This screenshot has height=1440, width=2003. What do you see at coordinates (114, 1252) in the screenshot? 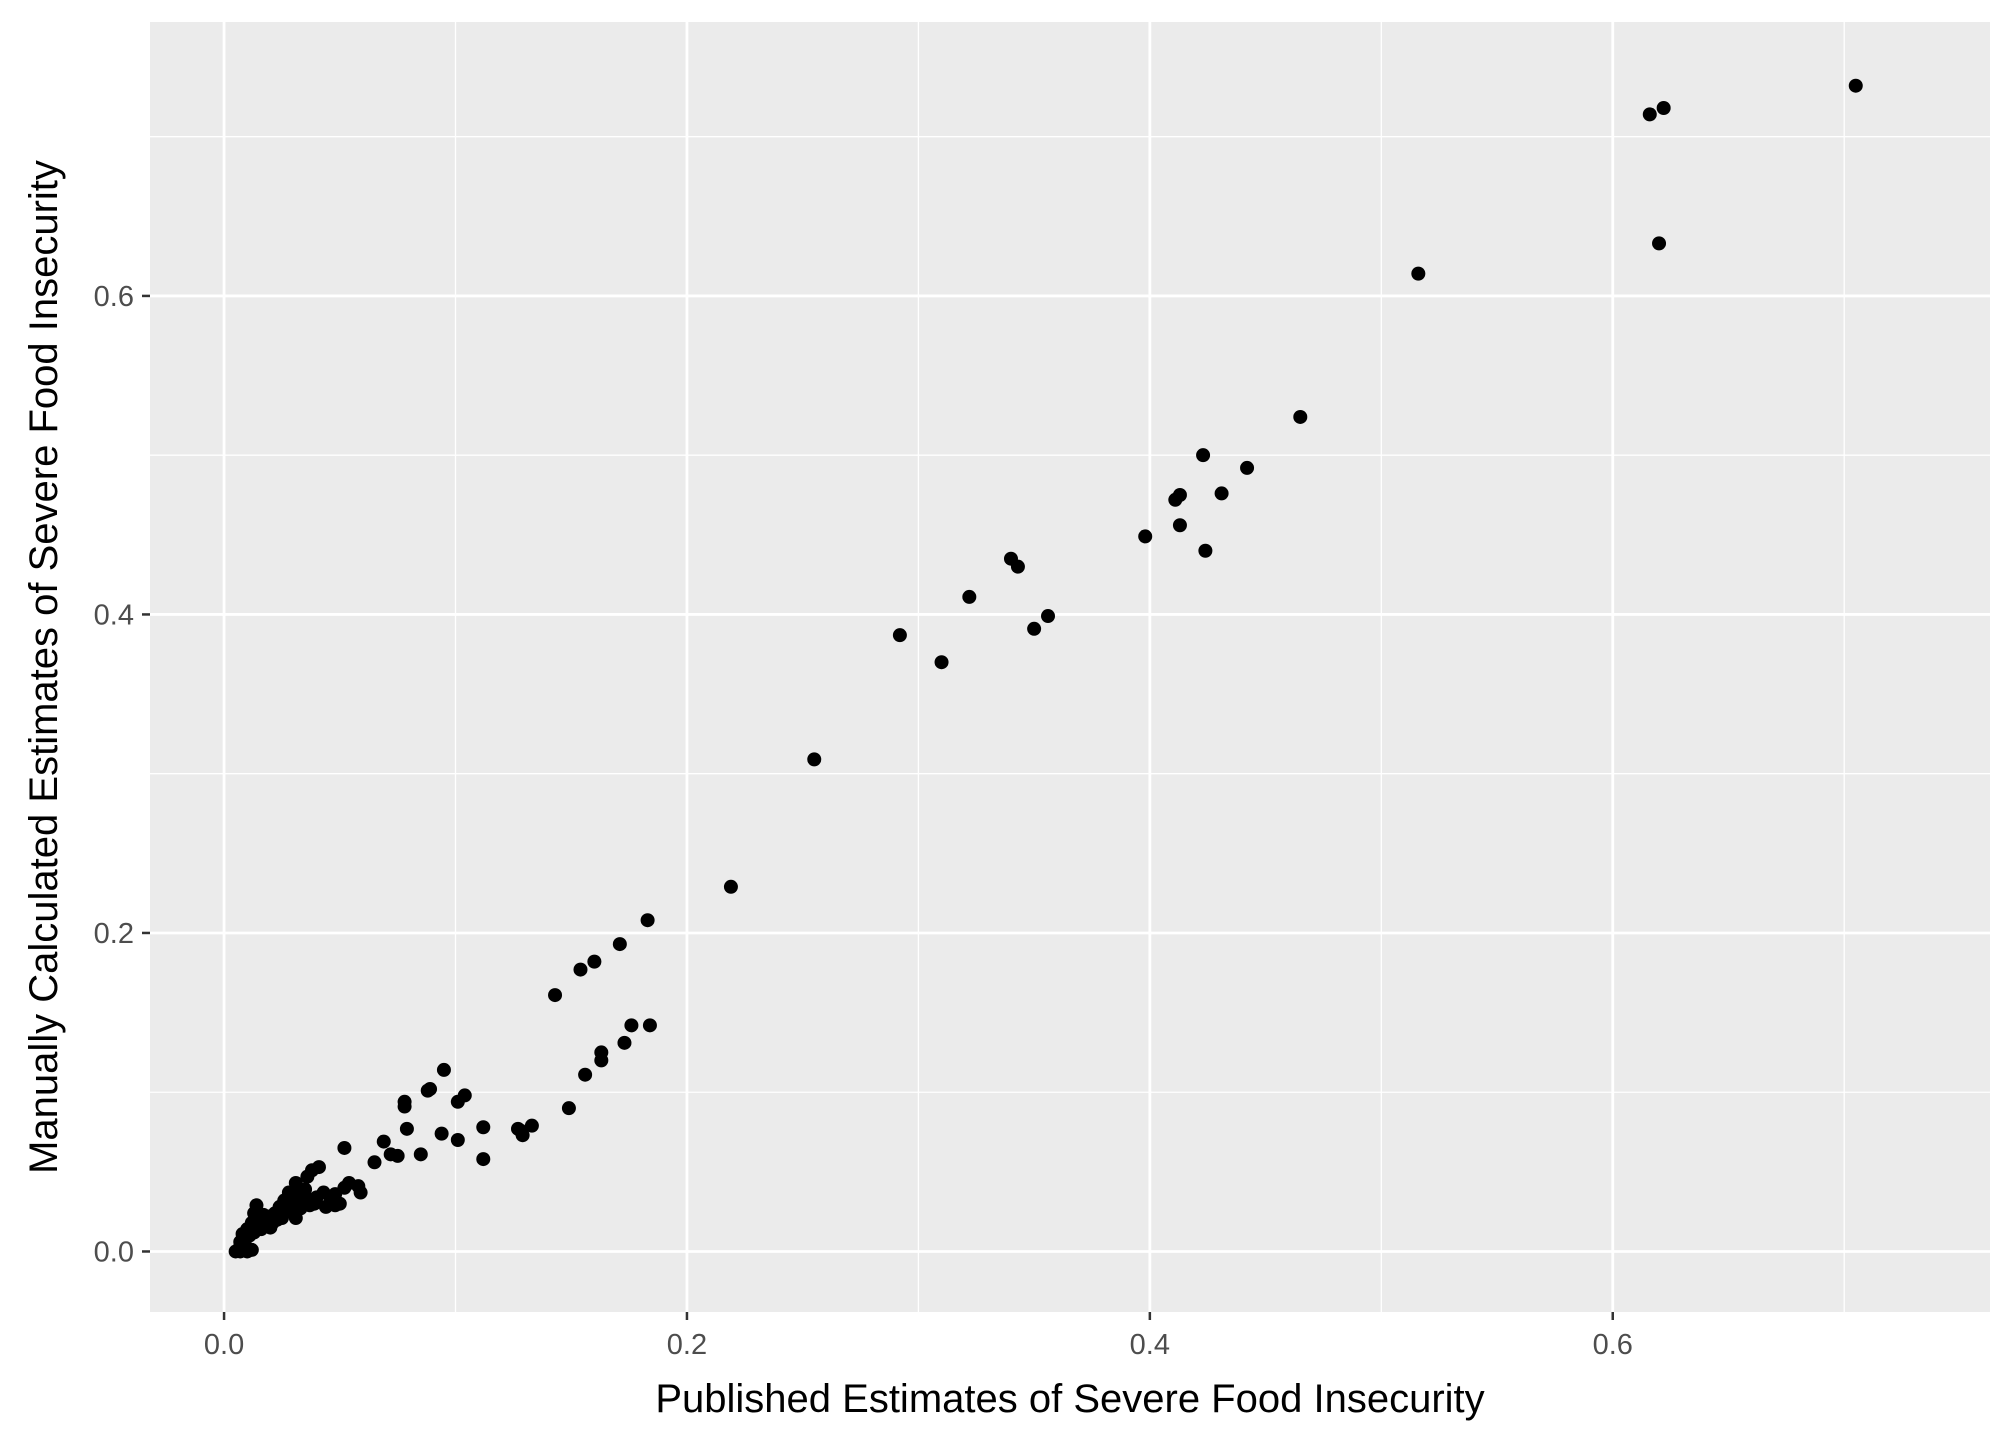
I see `y-tick-label: 0.0` at bounding box center [114, 1252].